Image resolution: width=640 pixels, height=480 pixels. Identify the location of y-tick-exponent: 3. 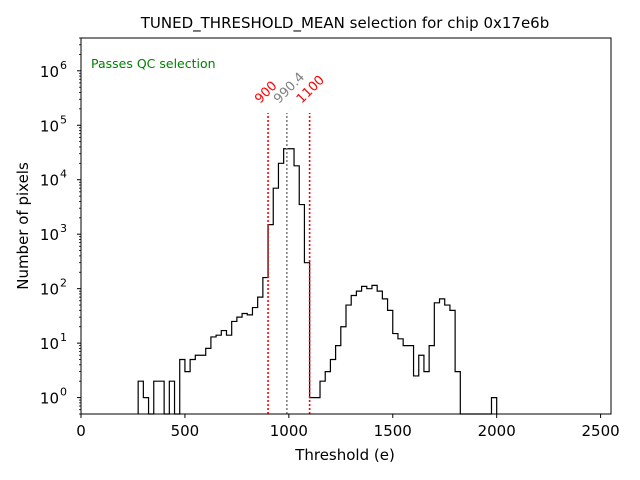
(63, 228).